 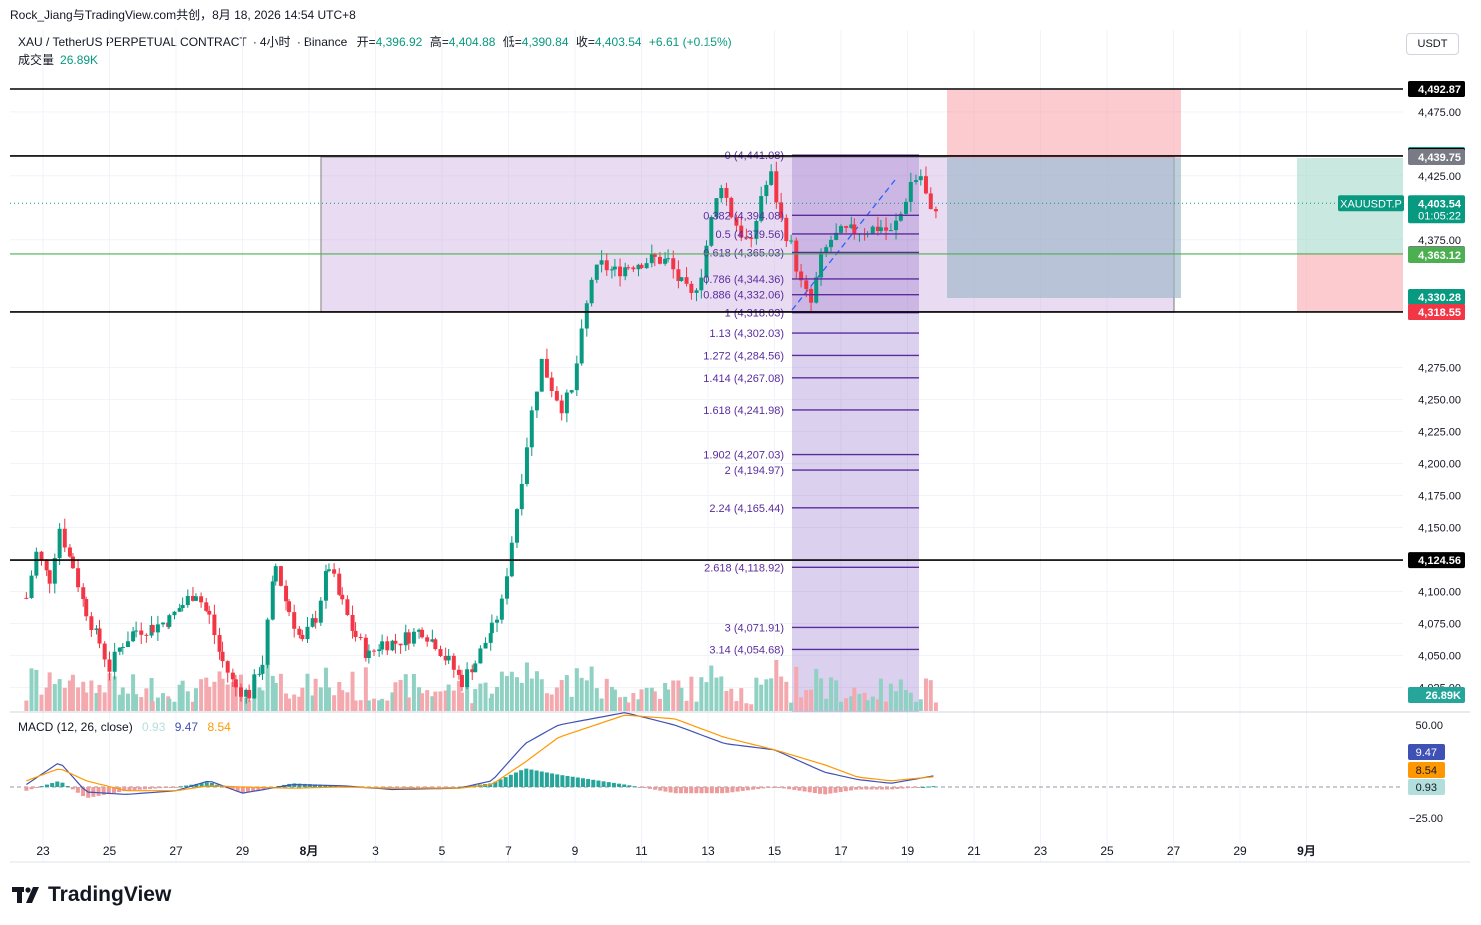 I want to click on currency-button: USDT, so click(x=1432, y=44).